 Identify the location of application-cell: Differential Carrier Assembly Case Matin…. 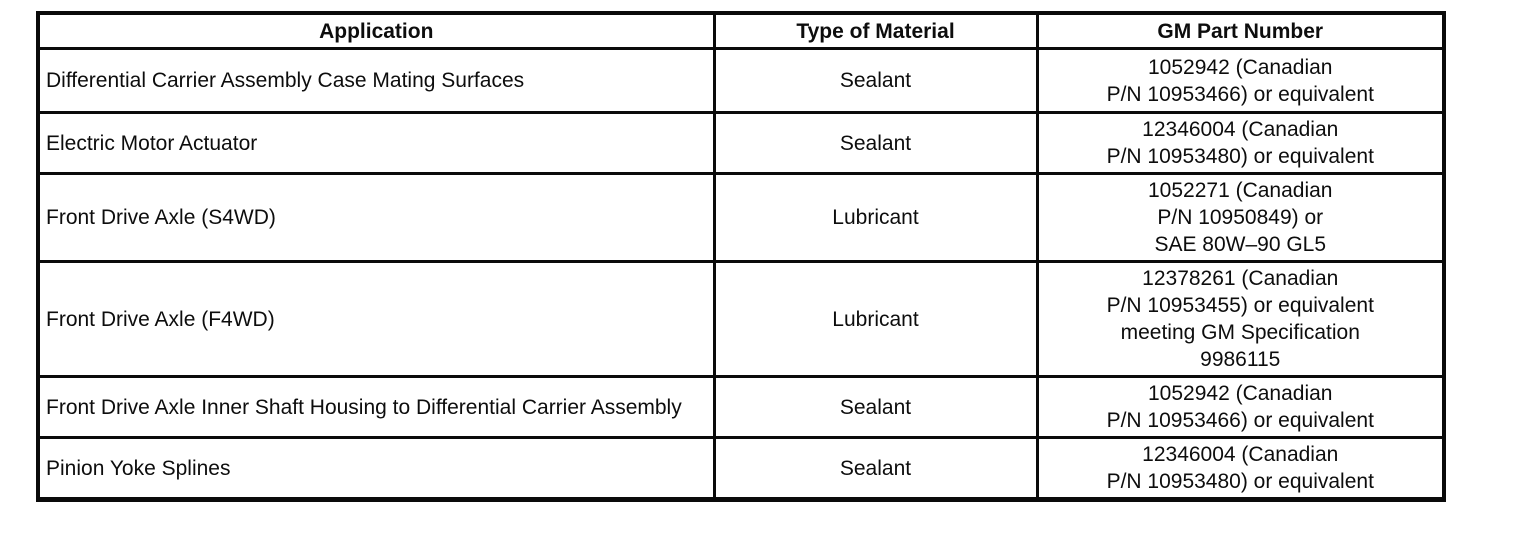
(376, 80).